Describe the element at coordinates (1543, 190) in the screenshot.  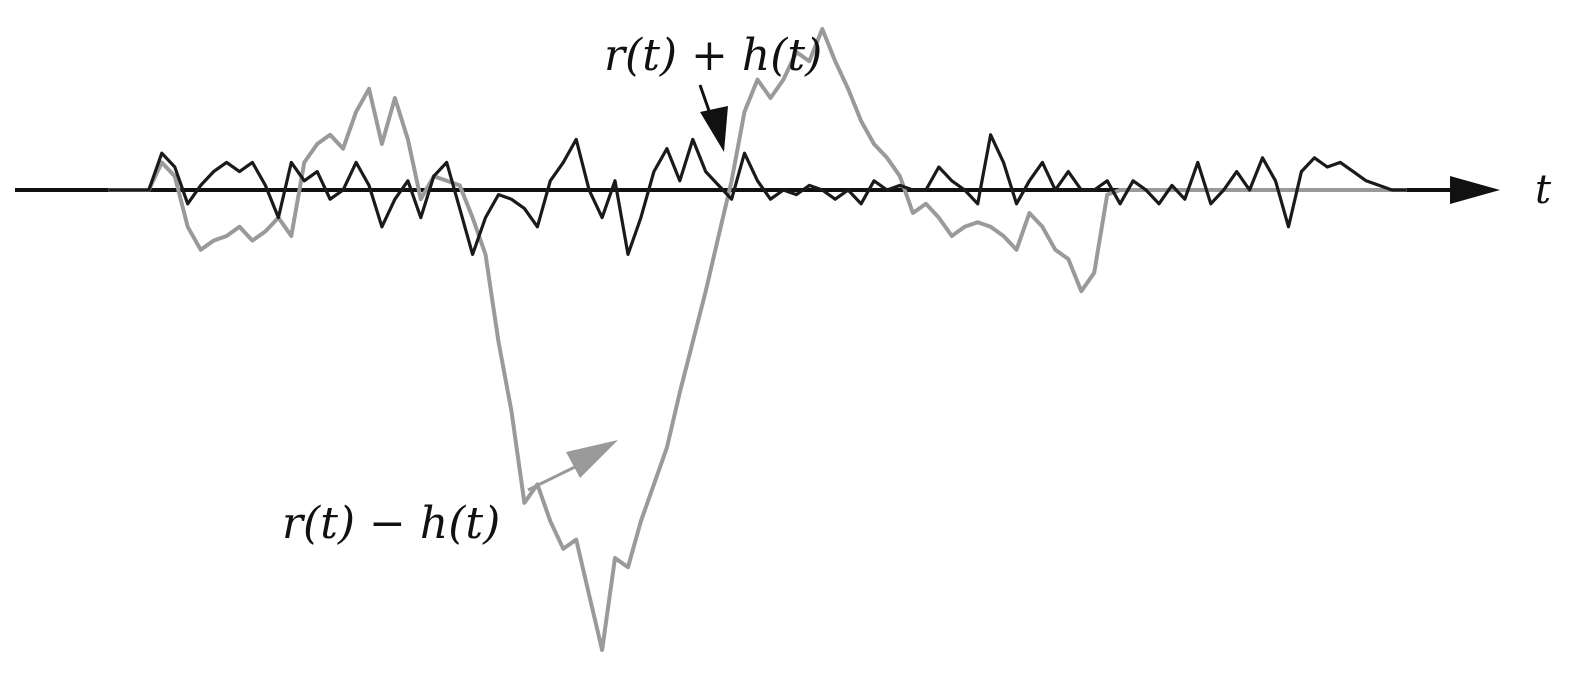
I see `t-axis-label: t` at that location.